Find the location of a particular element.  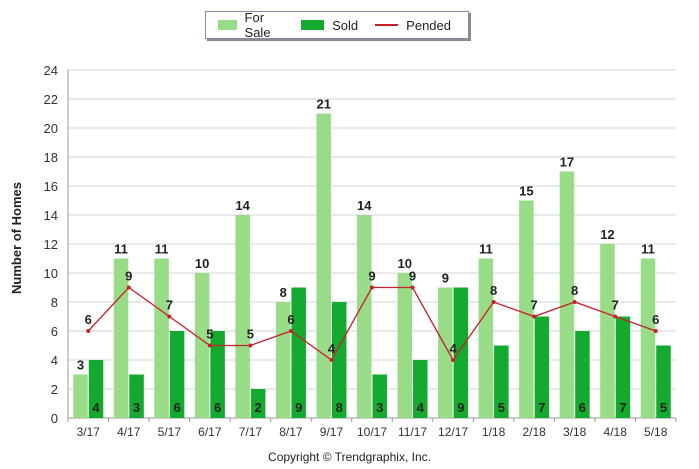

y-tick-label: 22 is located at coordinates (51, 99).